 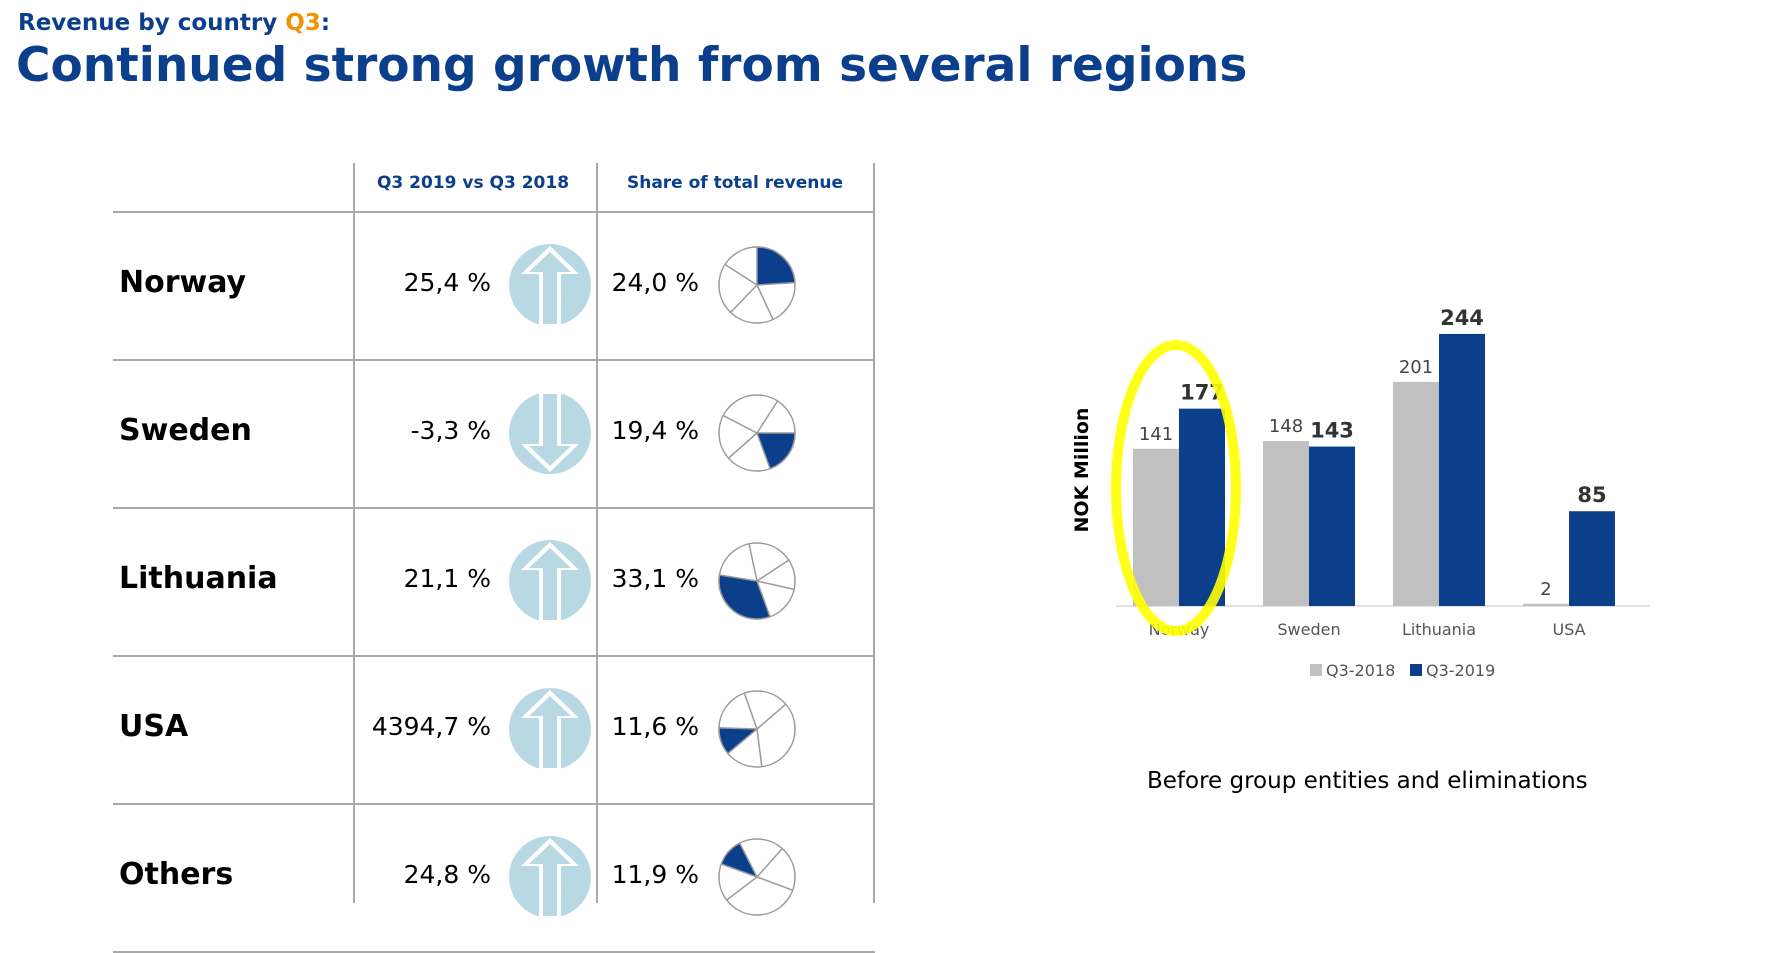 What do you see at coordinates (1308, 629) in the screenshot?
I see `x-tick-label: Sweden` at bounding box center [1308, 629].